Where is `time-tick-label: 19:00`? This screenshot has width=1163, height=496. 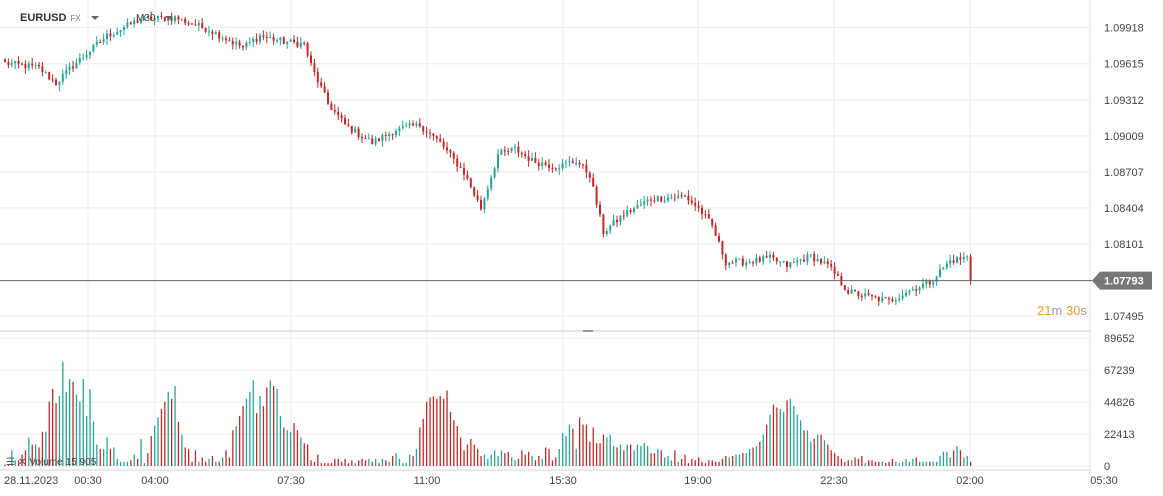
time-tick-label: 19:00 is located at coordinates (698, 481).